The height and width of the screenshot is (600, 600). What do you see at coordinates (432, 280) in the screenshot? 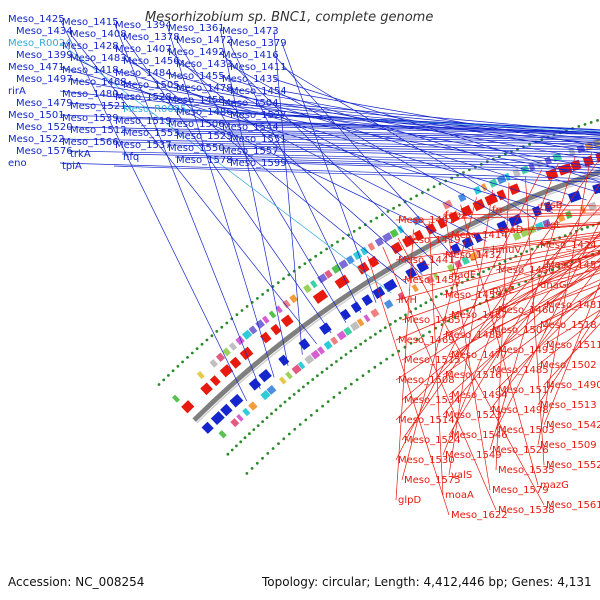
I see `forward-gene-label: Meso_1453` at bounding box center [432, 280].